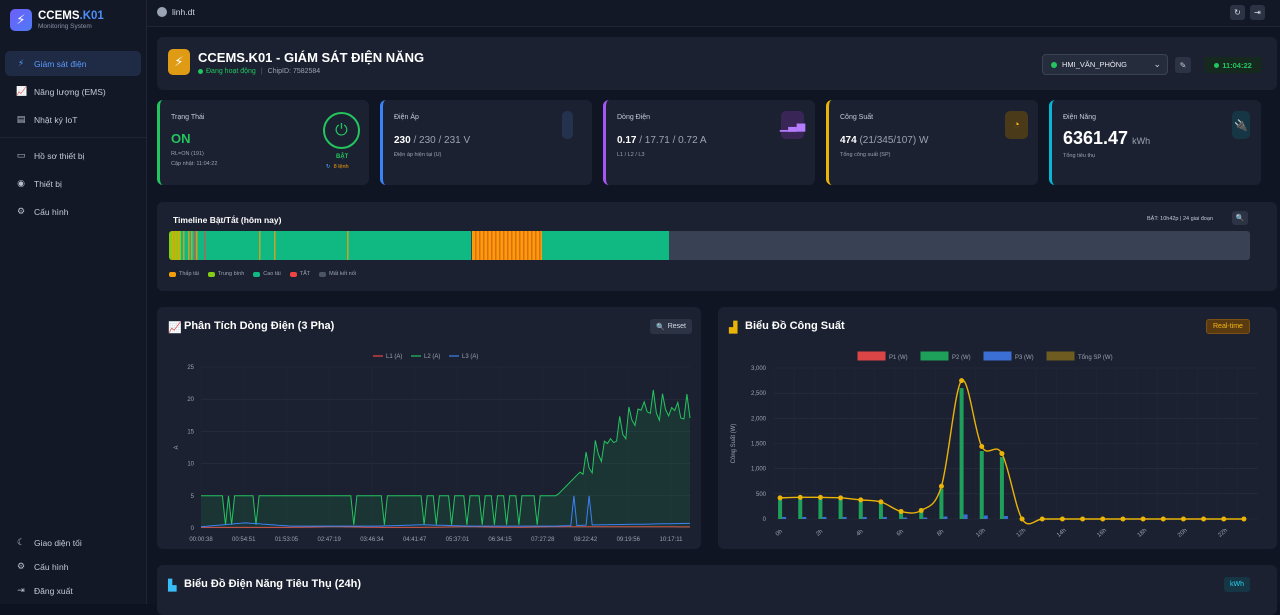 The width and height of the screenshot is (1280, 615). Describe the element at coordinates (176, 12) in the screenshot. I see `user-menu: linh.dt` at that location.